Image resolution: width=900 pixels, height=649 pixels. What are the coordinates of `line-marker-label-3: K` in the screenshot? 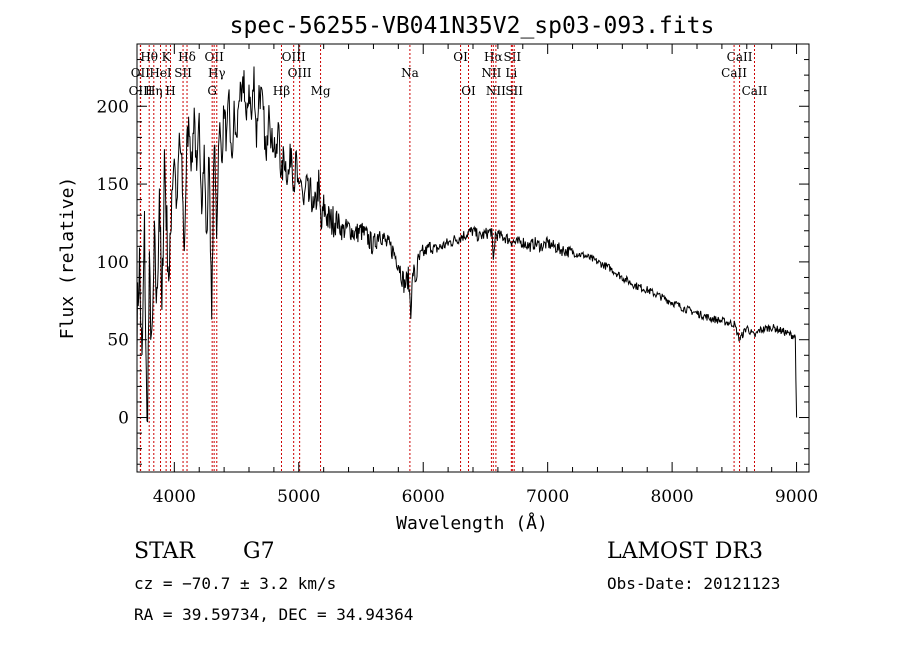 It's located at (167, 57).